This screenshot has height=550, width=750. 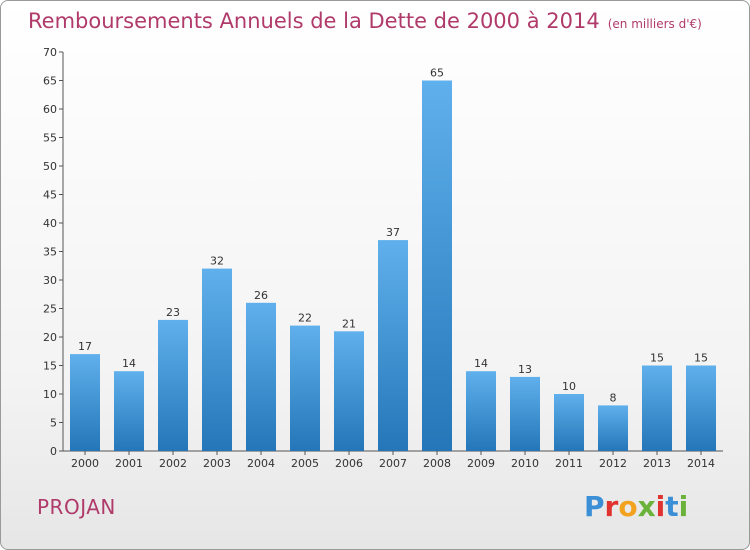 What do you see at coordinates (654, 24) in the screenshot?
I see `chart-unit: (en milliers d'€)` at bounding box center [654, 24].